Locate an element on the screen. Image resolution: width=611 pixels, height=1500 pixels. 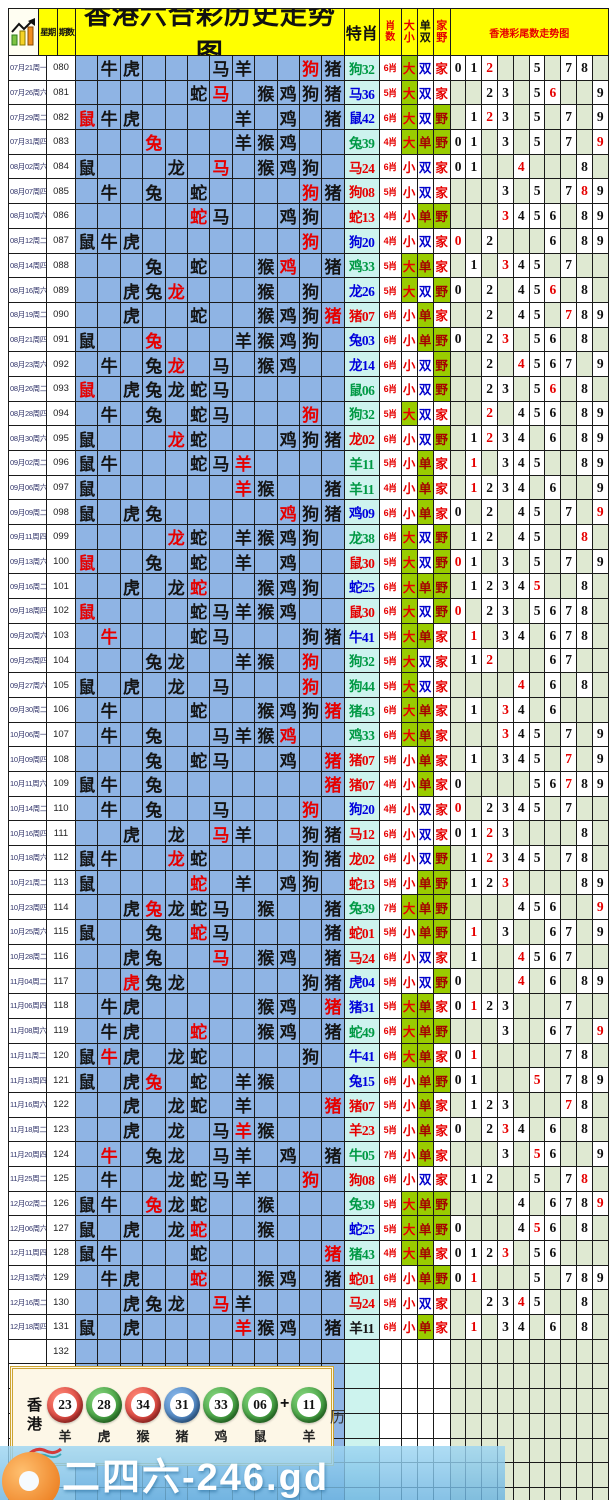
zodiac-cell: 龙 is located at coordinates (176, 858).